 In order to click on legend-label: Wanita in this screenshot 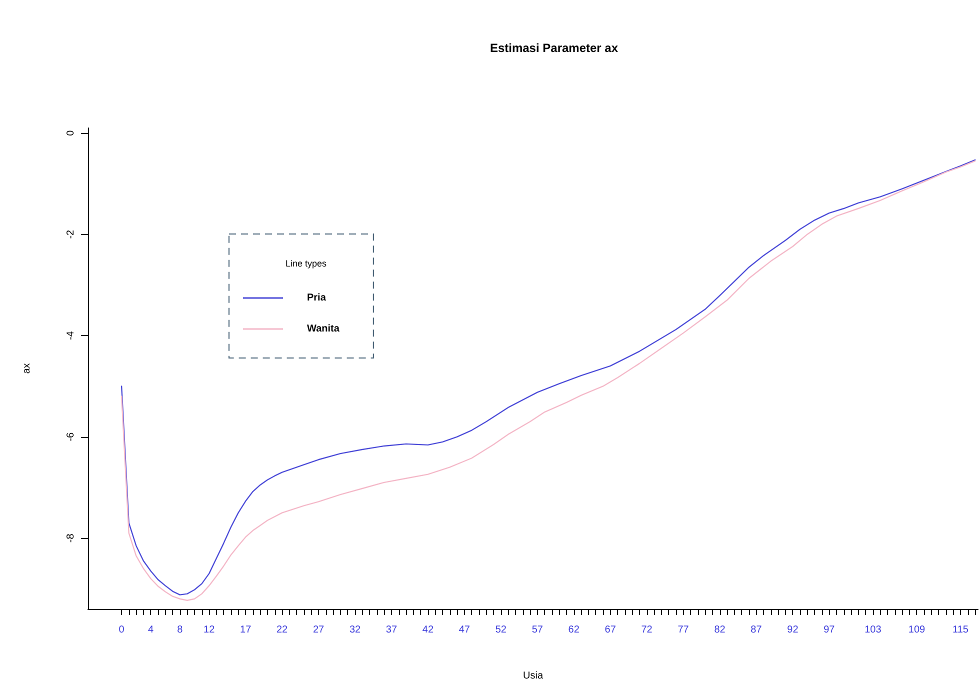, I will do `click(323, 329)`.